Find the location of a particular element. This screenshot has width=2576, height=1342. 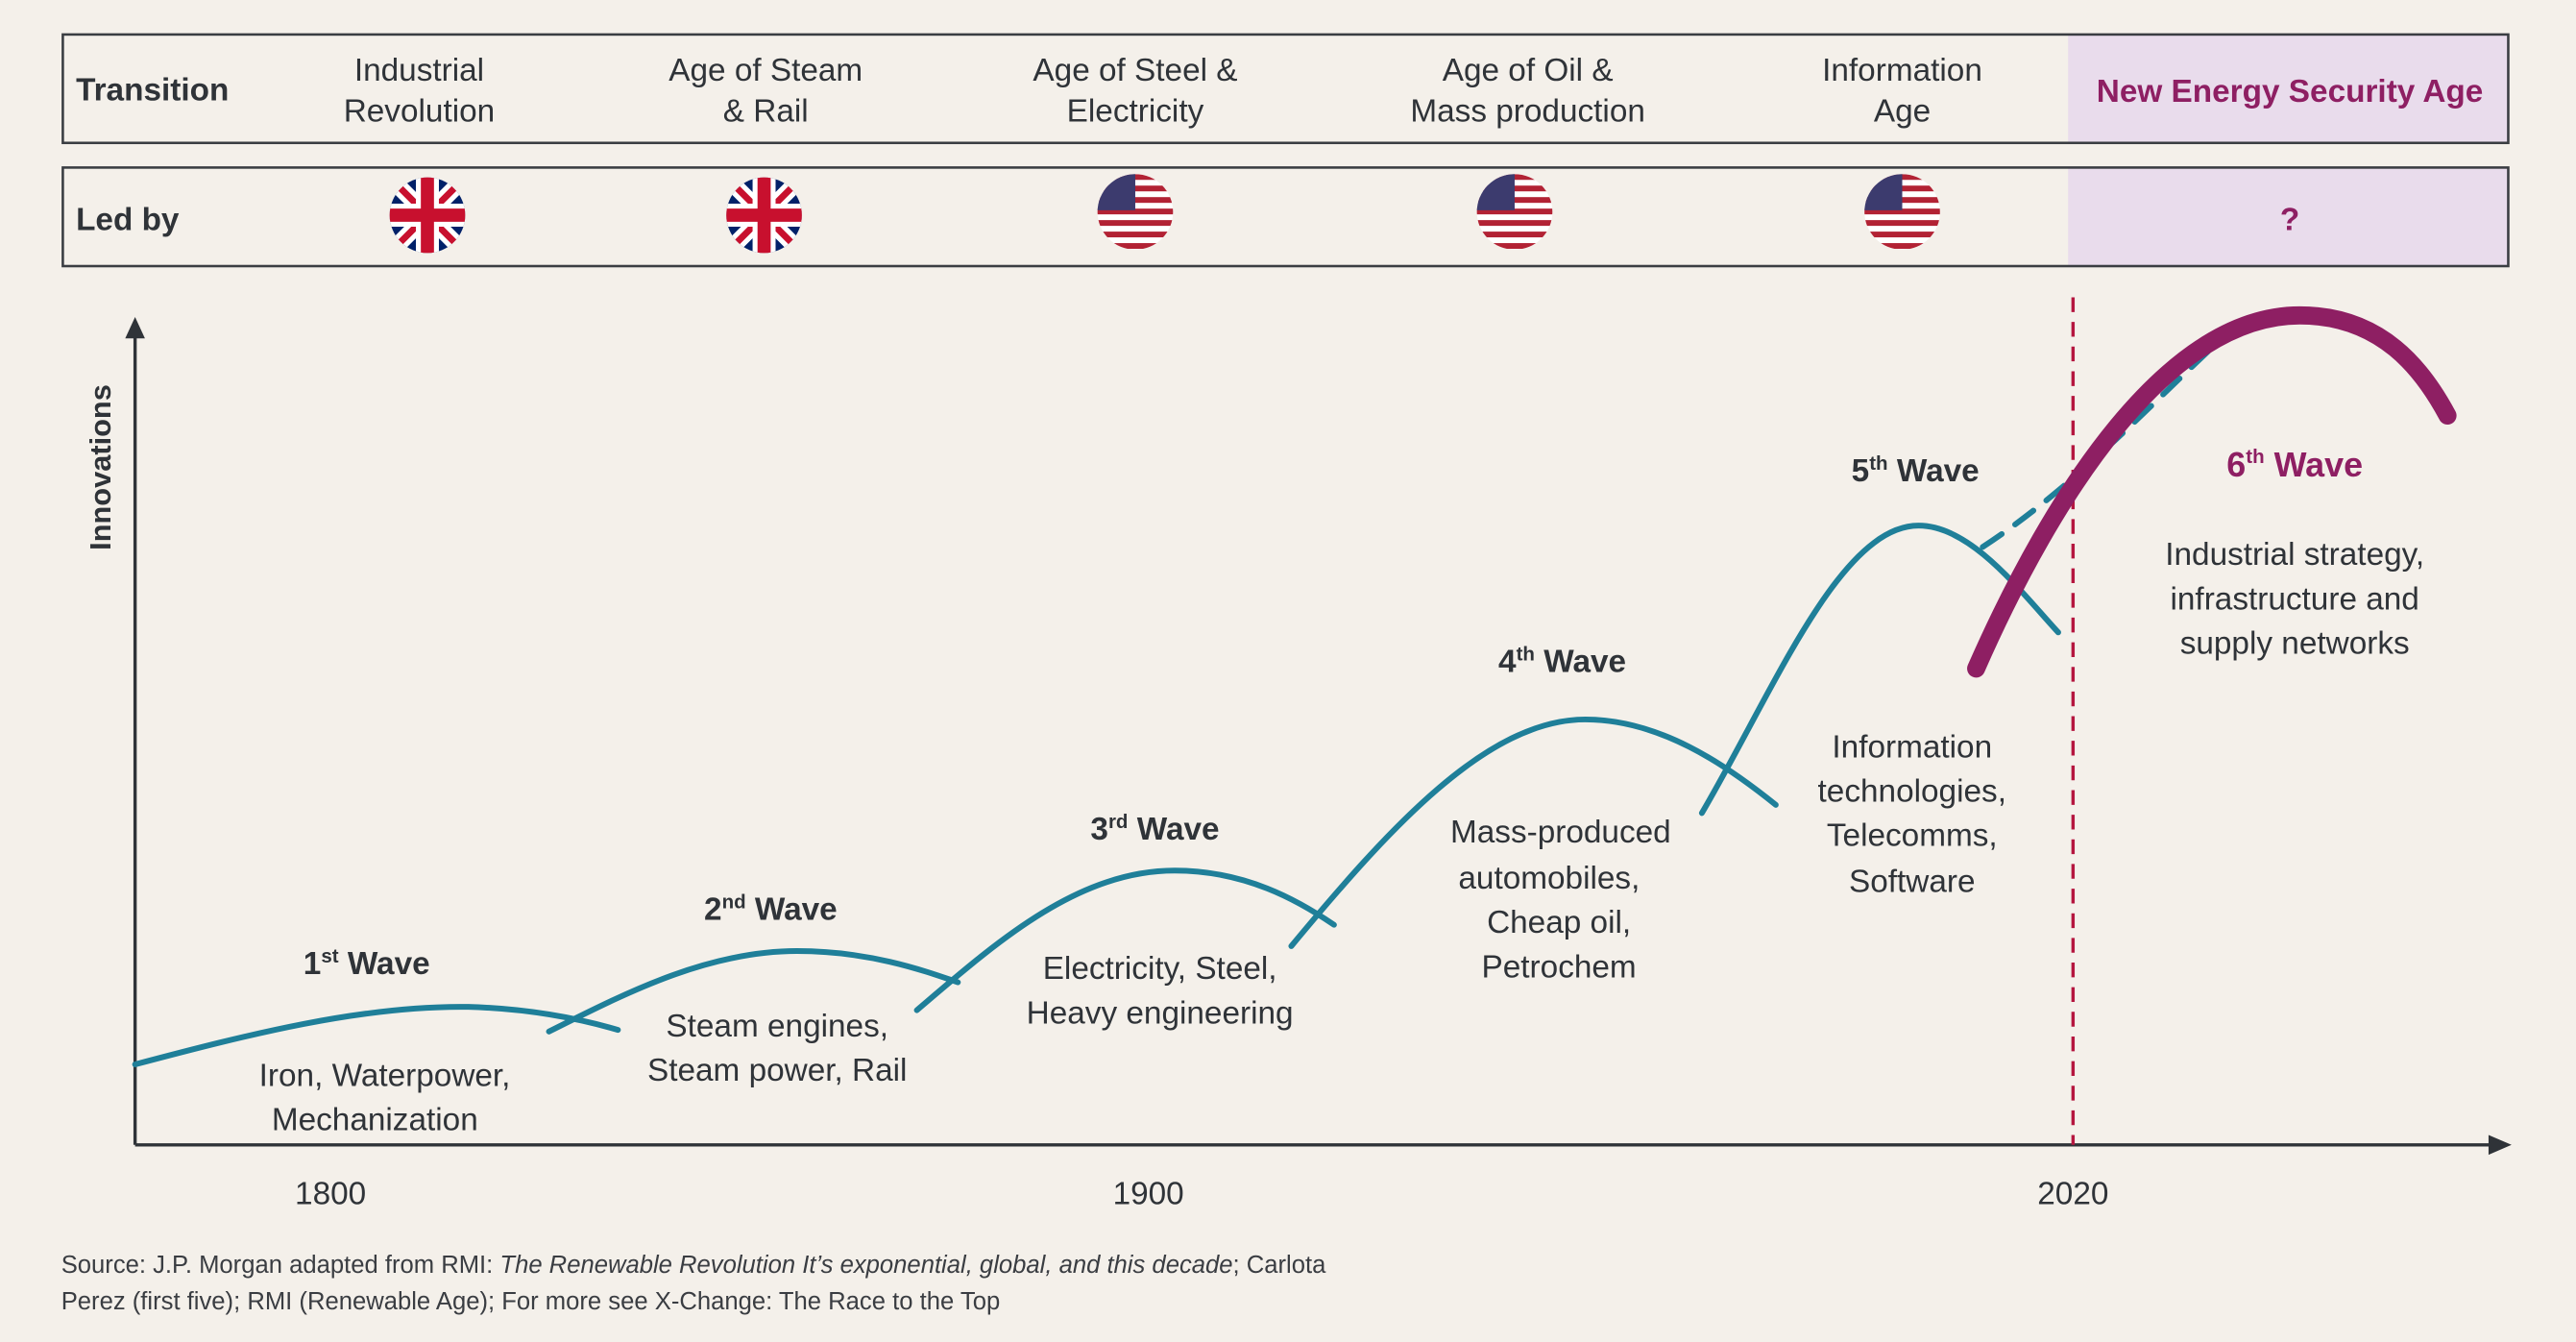

transition-1: Industrial Revolution is located at coordinates (420, 91).